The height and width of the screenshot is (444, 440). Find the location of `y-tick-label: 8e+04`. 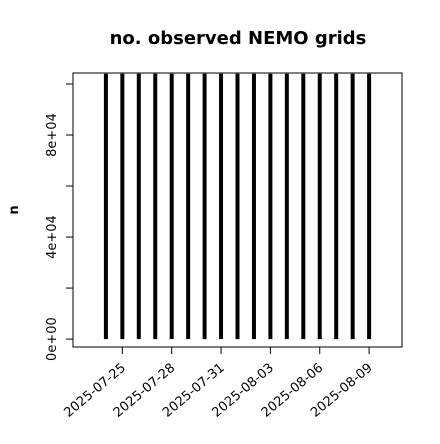

y-tick-label: 8e+04 is located at coordinates (52, 135).